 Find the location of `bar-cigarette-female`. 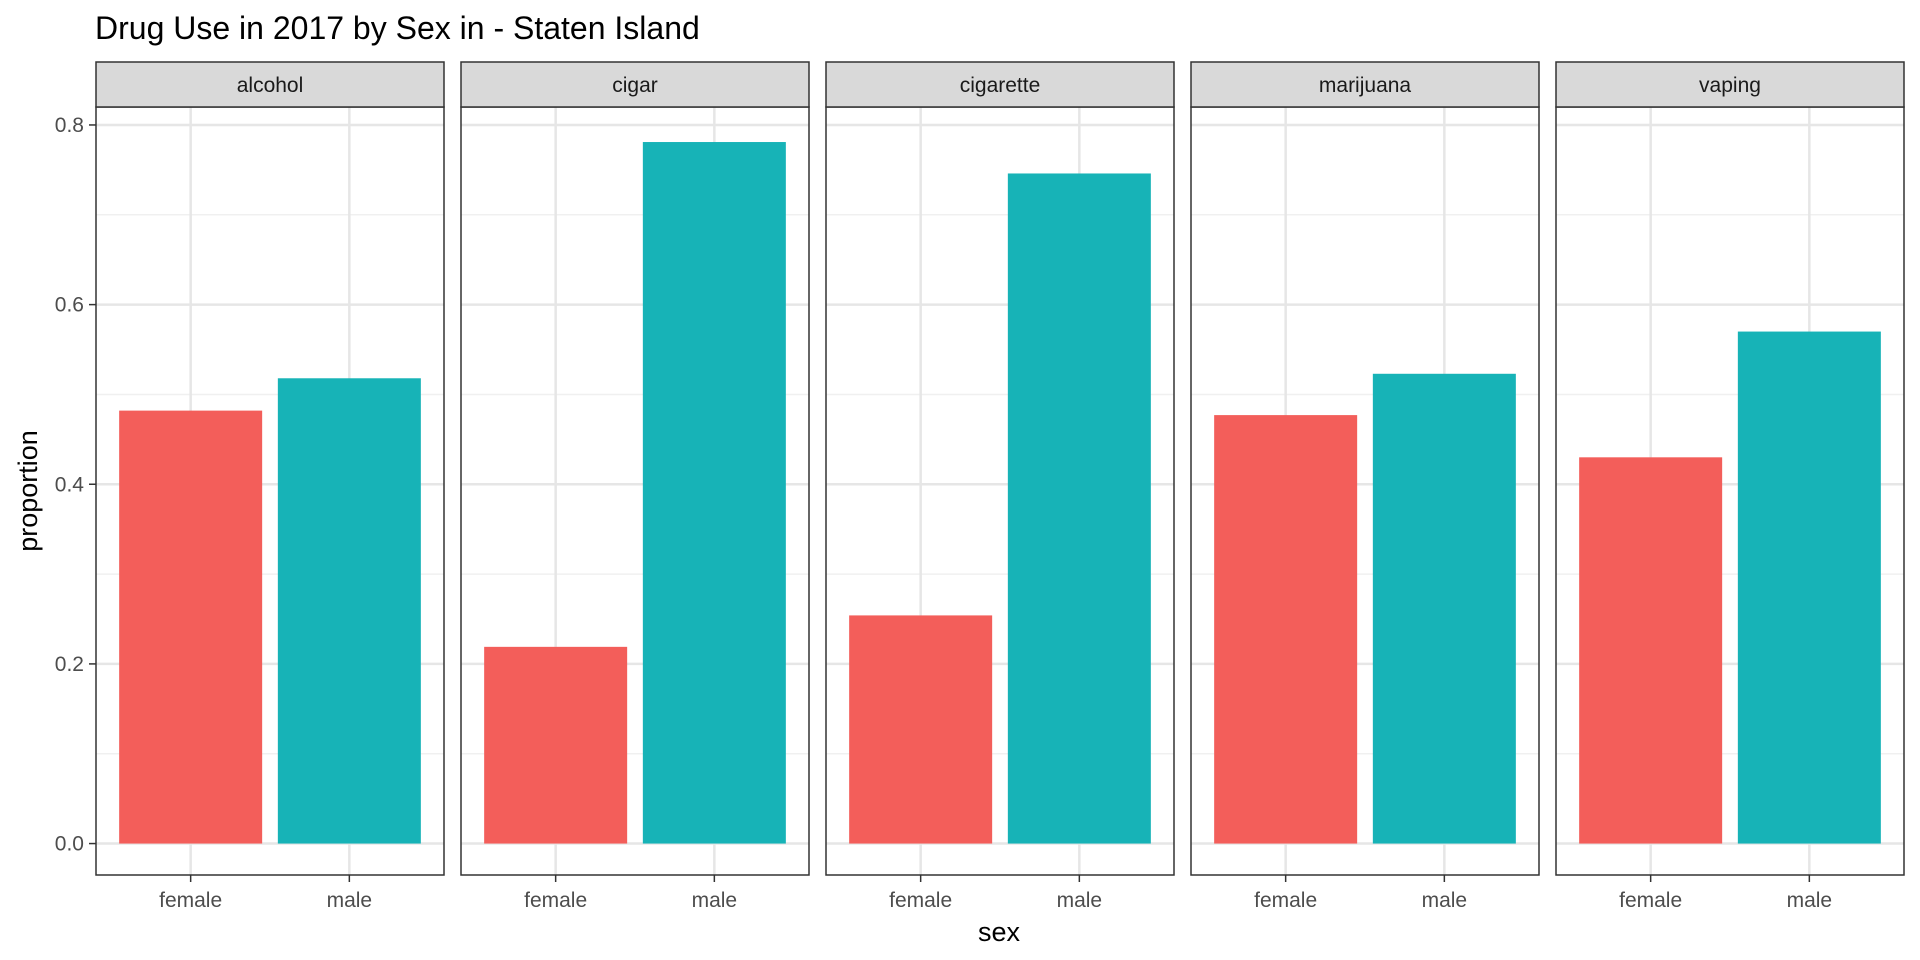

bar-cigarette-female is located at coordinates (921, 729).